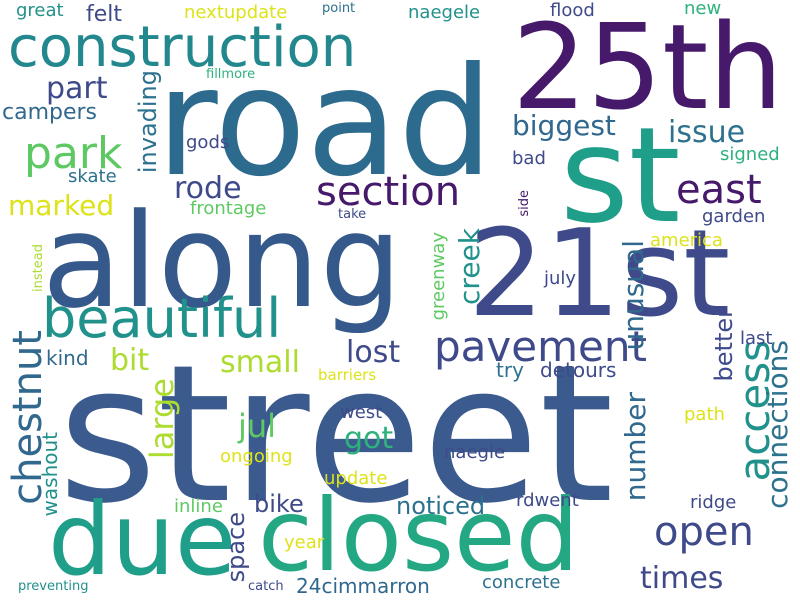  Describe the element at coordinates (633, 295) in the screenshot. I see `word-unusual: unusual` at that location.